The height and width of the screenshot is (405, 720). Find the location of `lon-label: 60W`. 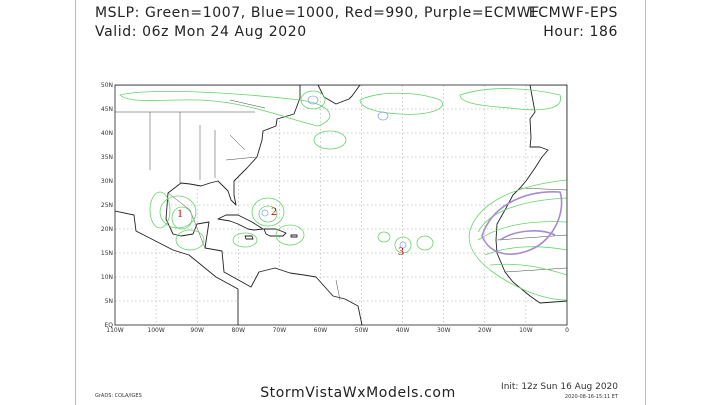

lon-label: 60W is located at coordinates (321, 330).